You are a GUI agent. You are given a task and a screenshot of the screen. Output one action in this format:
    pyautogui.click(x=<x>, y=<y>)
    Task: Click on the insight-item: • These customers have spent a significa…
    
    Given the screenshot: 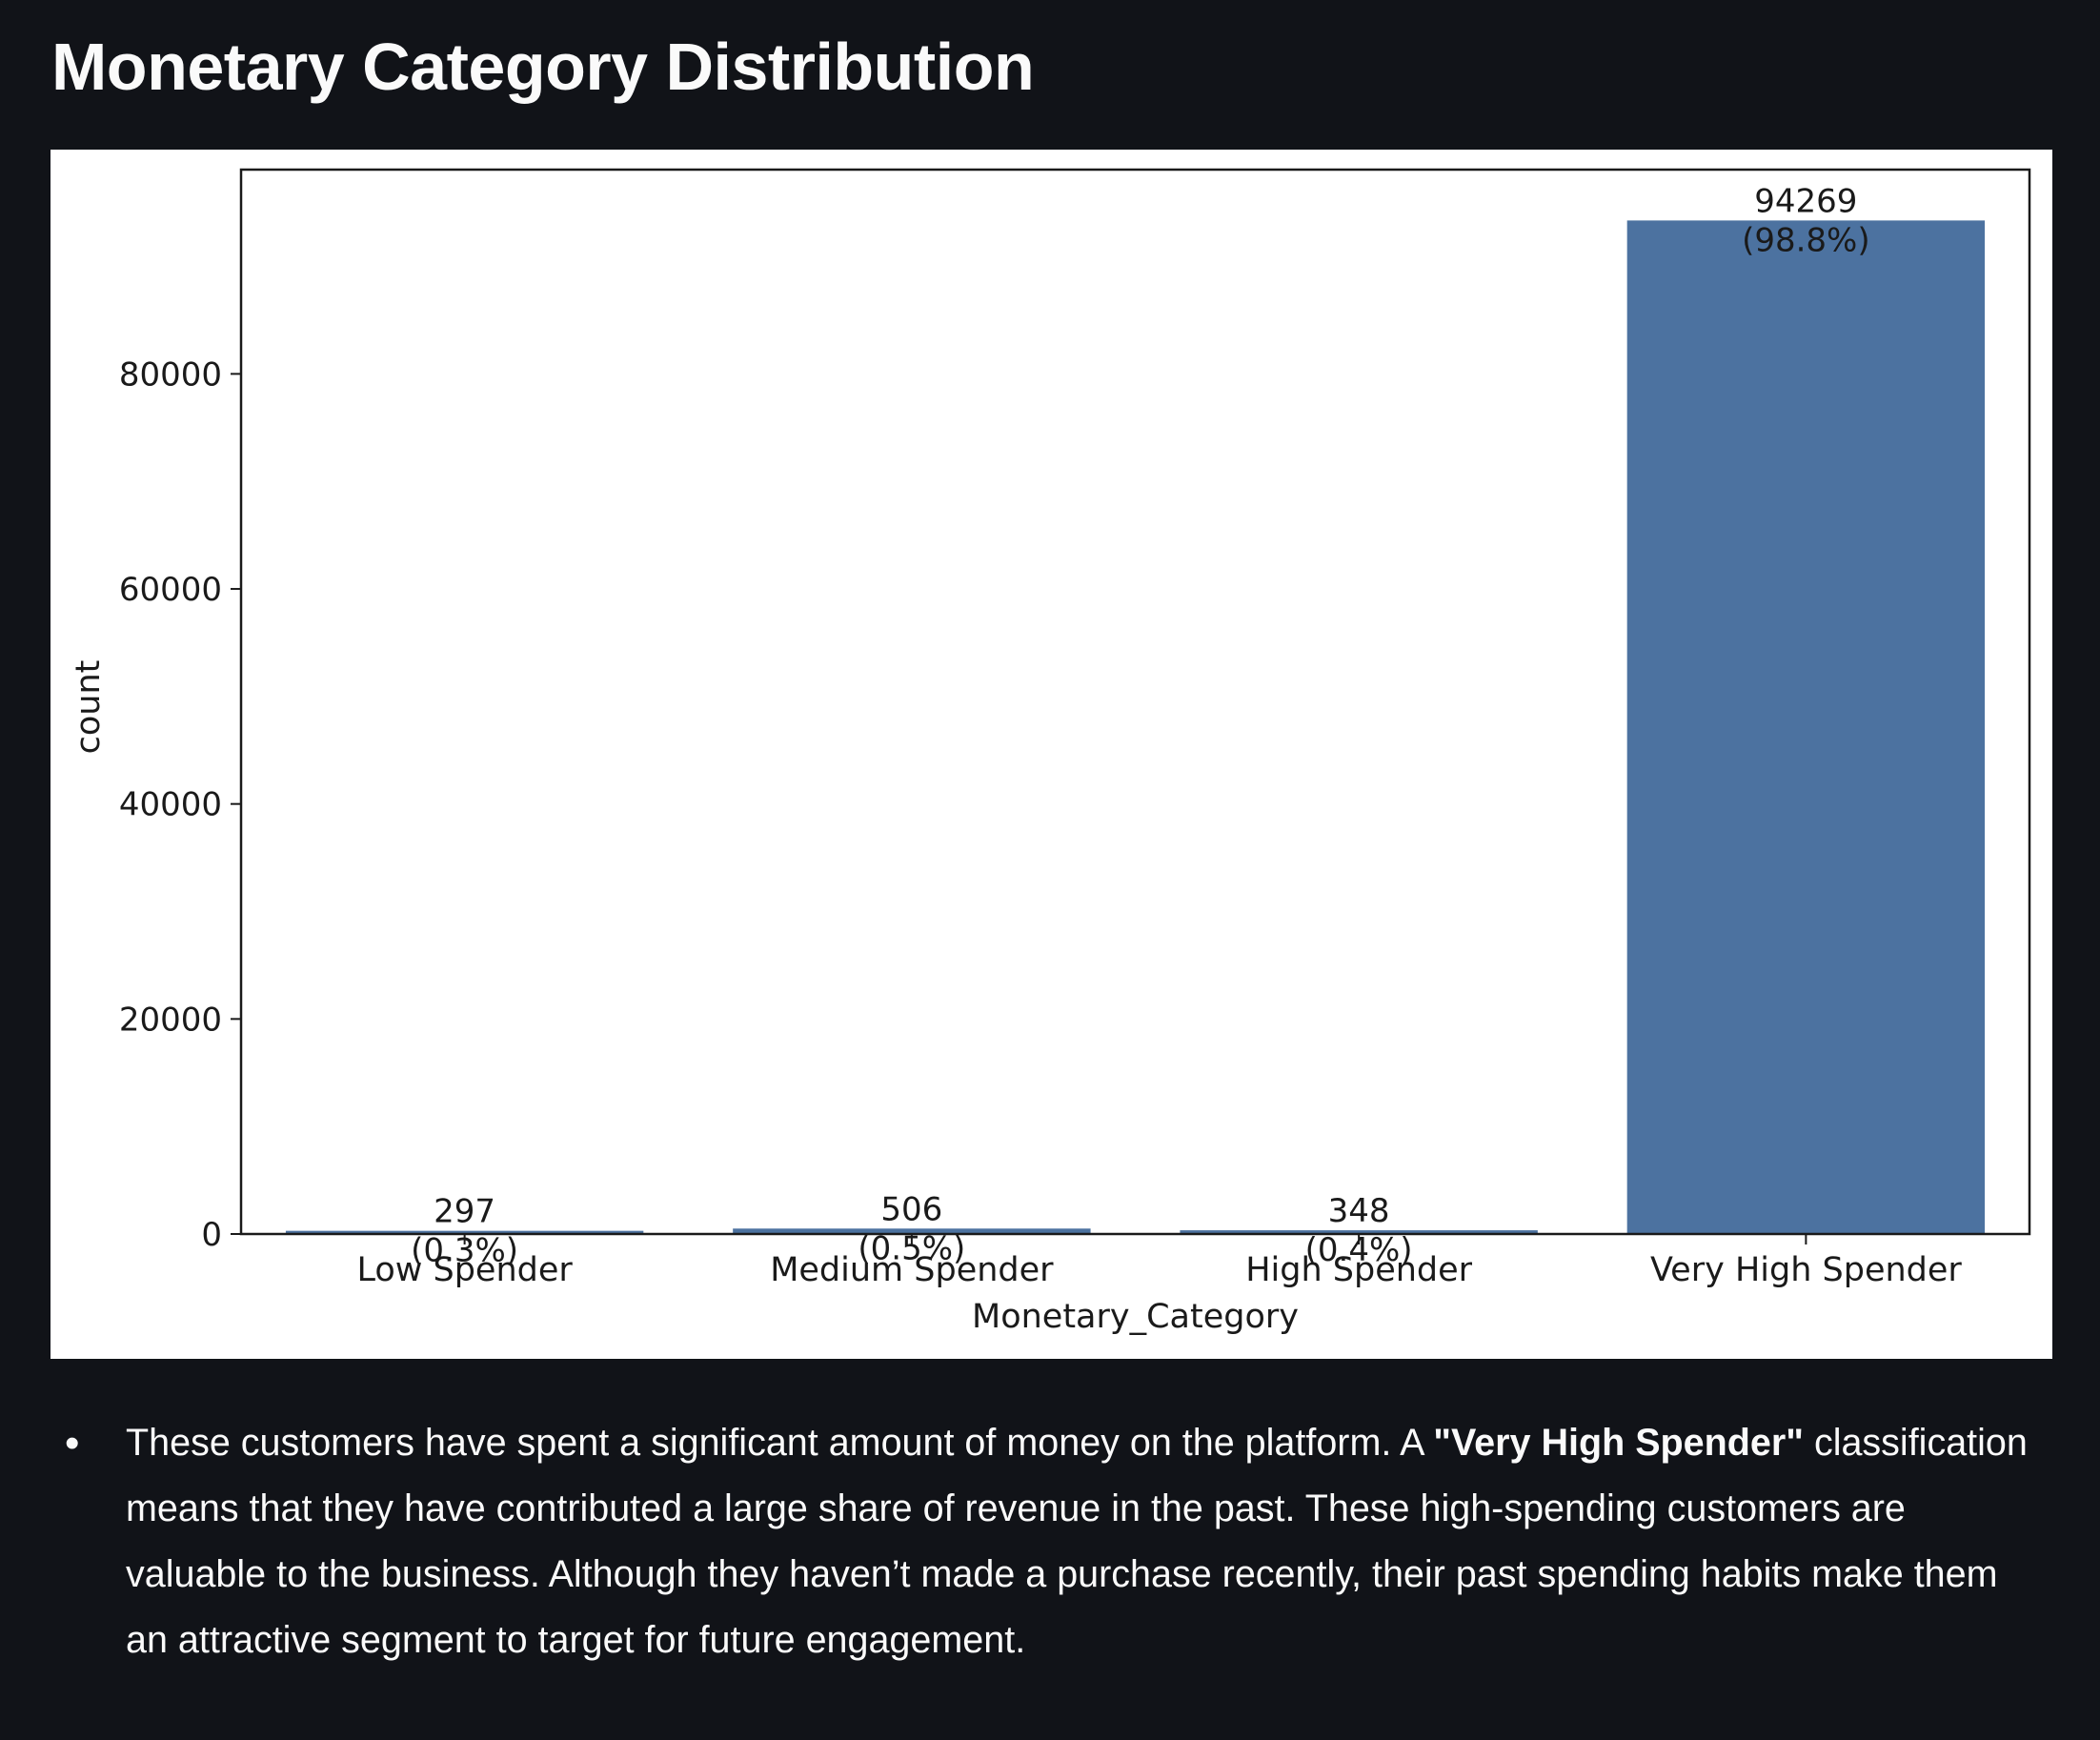 What is the action you would take?
    pyautogui.click(x=1052, y=1541)
    